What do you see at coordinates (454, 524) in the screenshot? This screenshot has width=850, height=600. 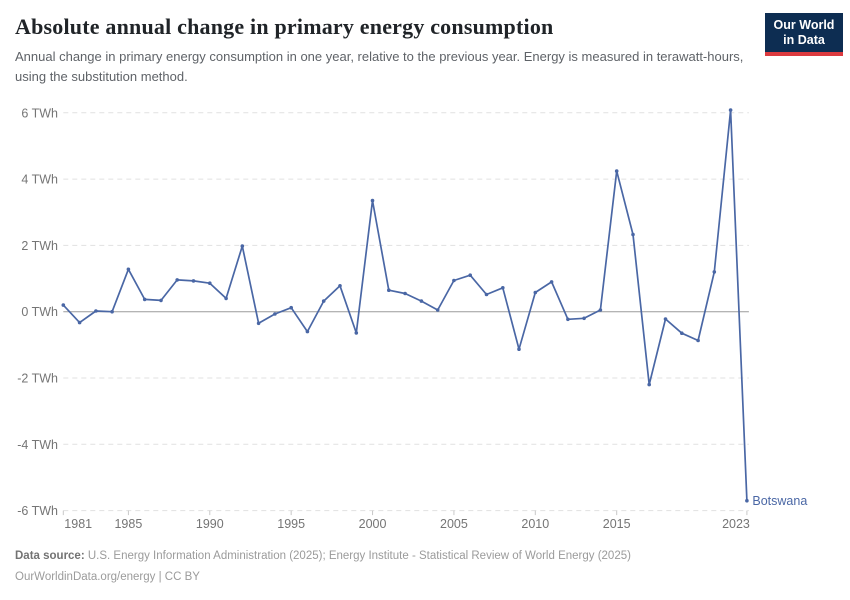 I see `x-axis-label: 2005` at bounding box center [454, 524].